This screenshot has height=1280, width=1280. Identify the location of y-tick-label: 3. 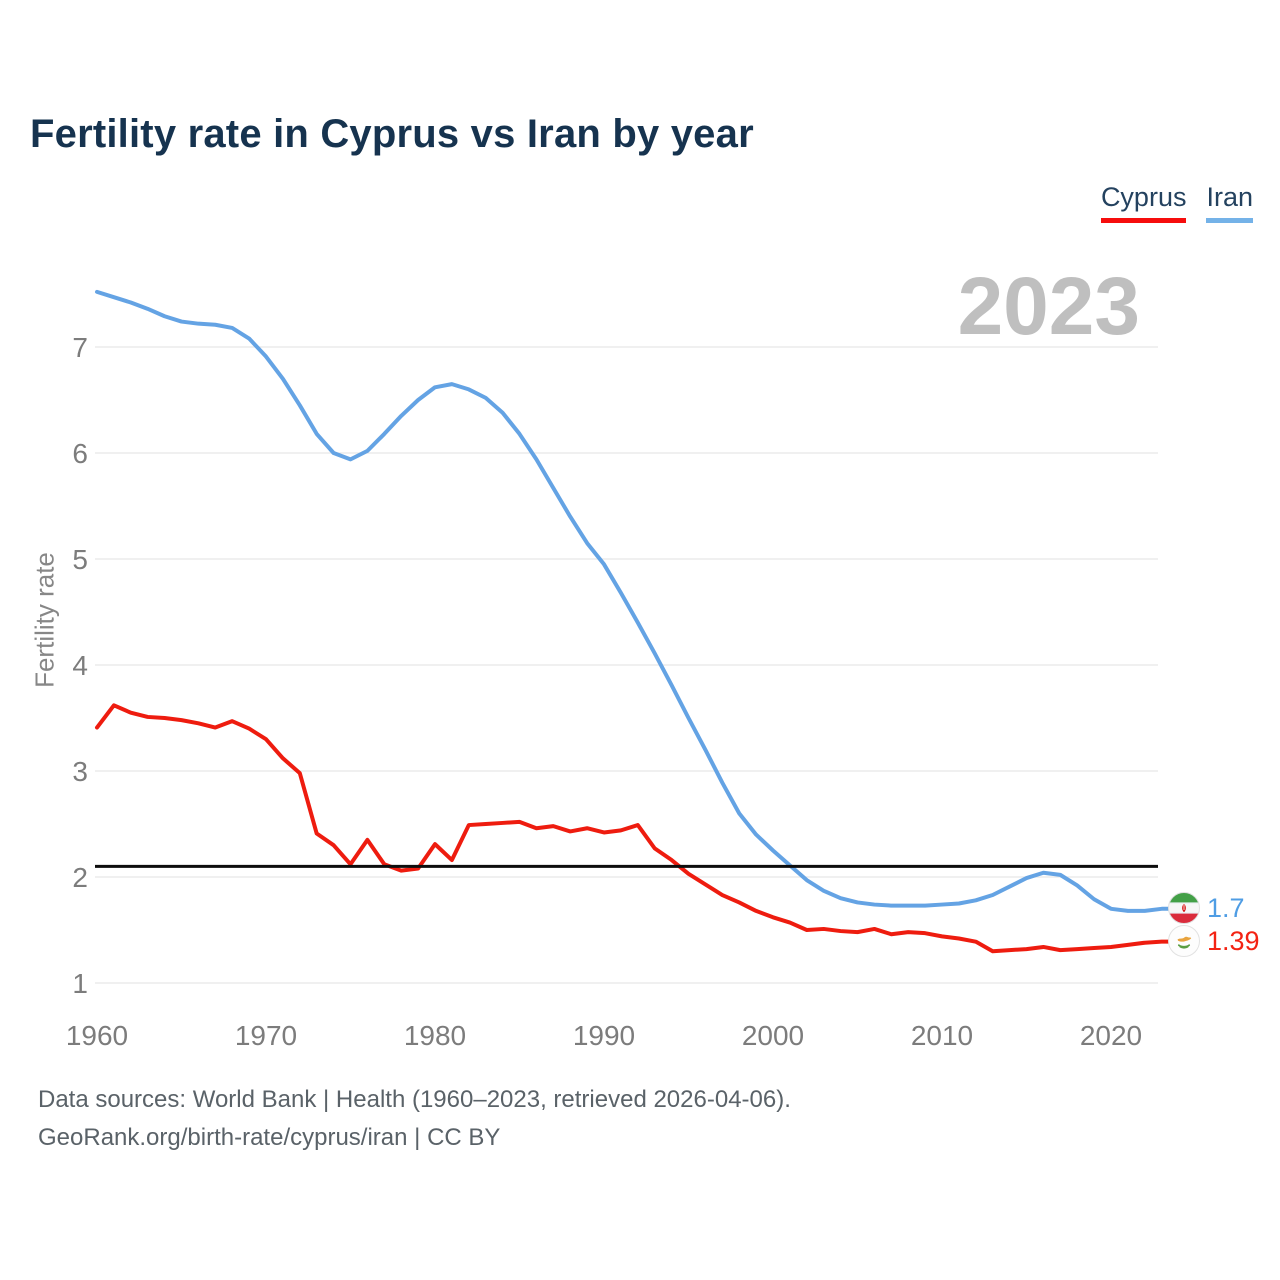
(80, 771).